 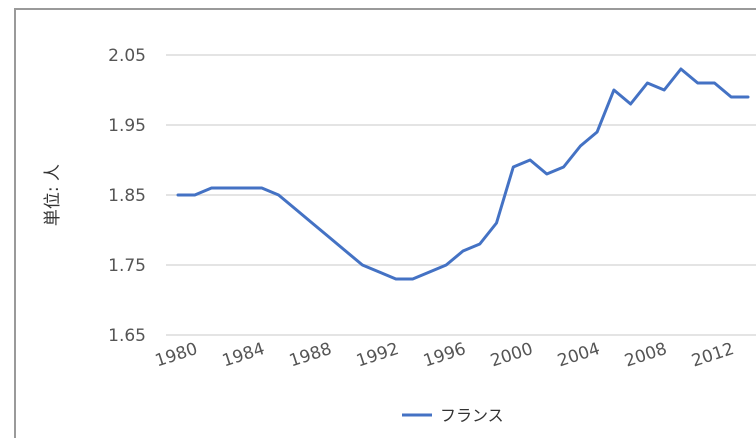 What do you see at coordinates (578, 355) in the screenshot?
I see `x-tick-label: 2004` at bounding box center [578, 355].